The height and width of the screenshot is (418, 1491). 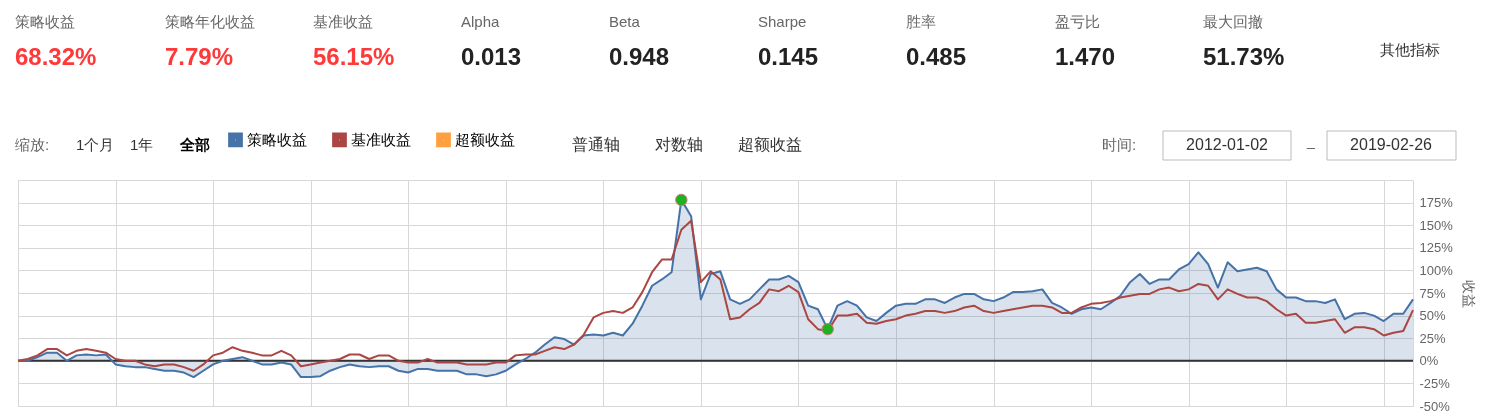 I want to click on text: Alpha, so click(x=481, y=21).